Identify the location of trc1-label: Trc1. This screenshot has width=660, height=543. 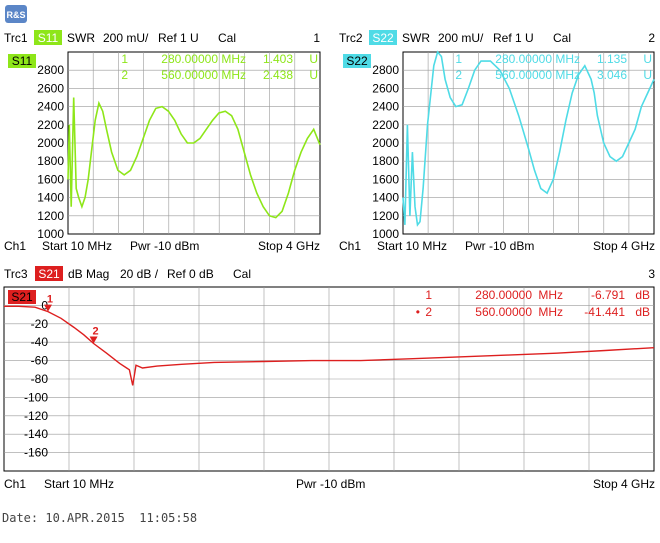
(16, 38).